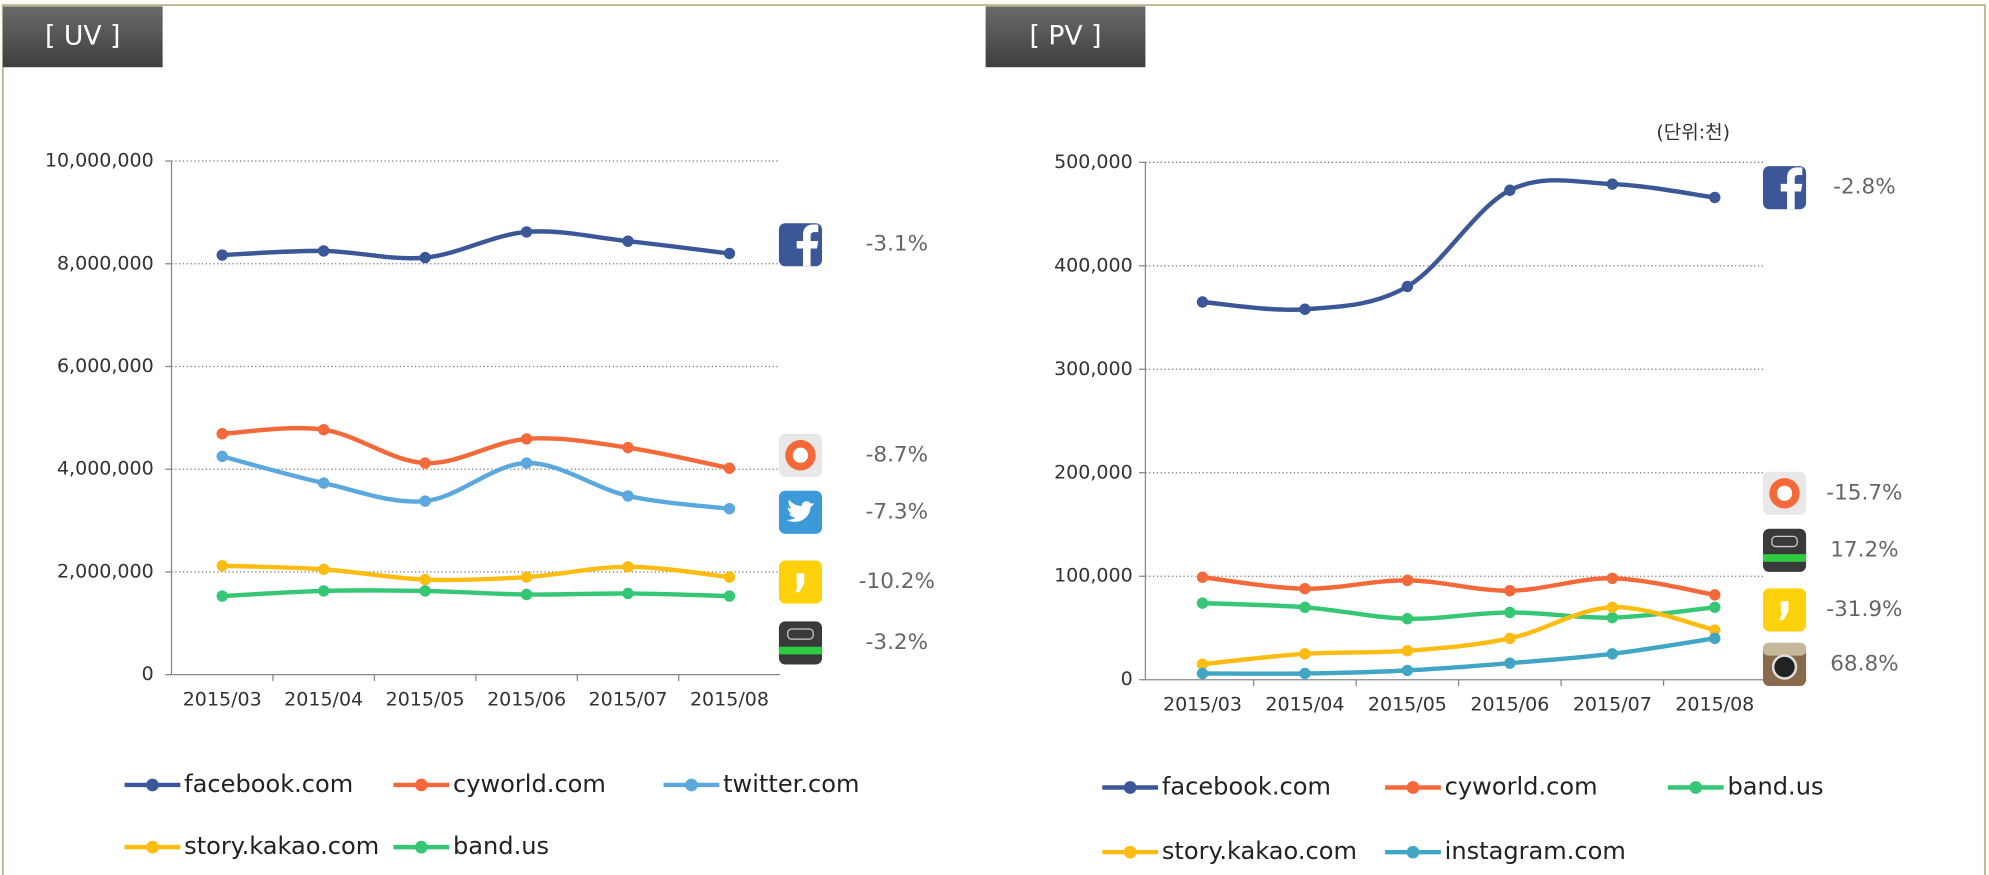 The height and width of the screenshot is (875, 1989). I want to click on x-tick-label: 2015/06, so click(526, 699).